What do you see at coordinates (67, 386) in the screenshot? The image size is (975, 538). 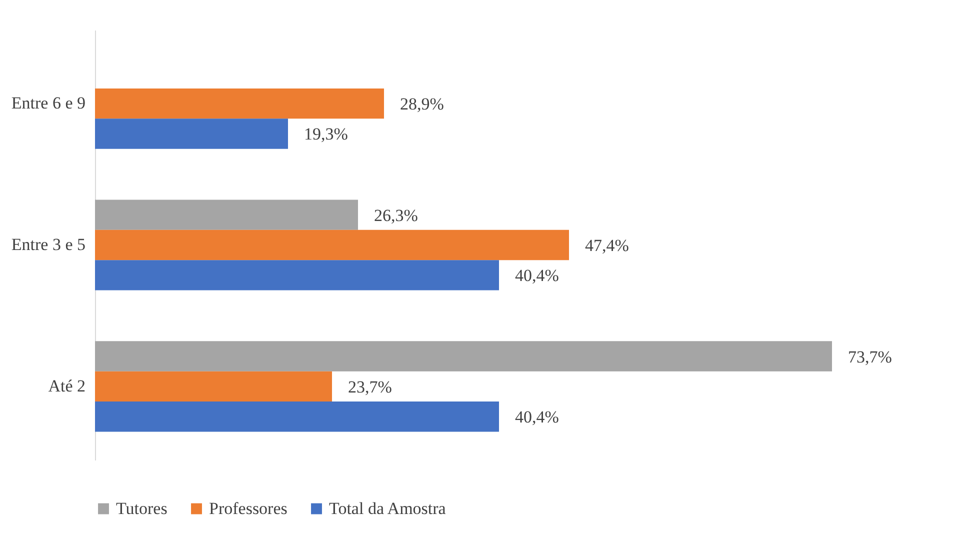 I see `y-tick-label: Até 2` at bounding box center [67, 386].